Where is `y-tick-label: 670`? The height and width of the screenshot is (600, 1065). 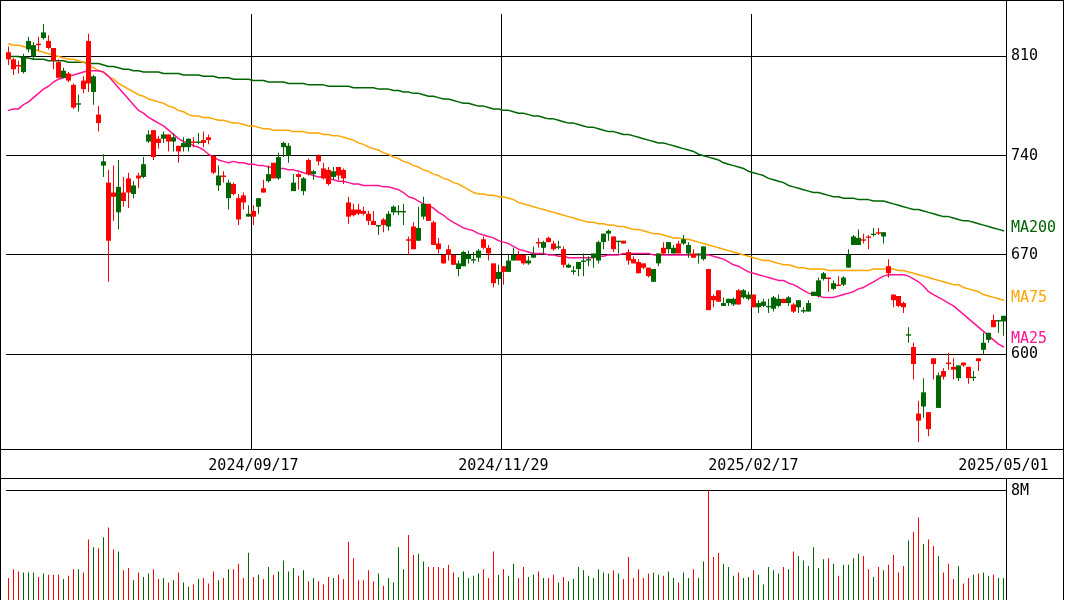 y-tick-label: 670 is located at coordinates (1025, 253).